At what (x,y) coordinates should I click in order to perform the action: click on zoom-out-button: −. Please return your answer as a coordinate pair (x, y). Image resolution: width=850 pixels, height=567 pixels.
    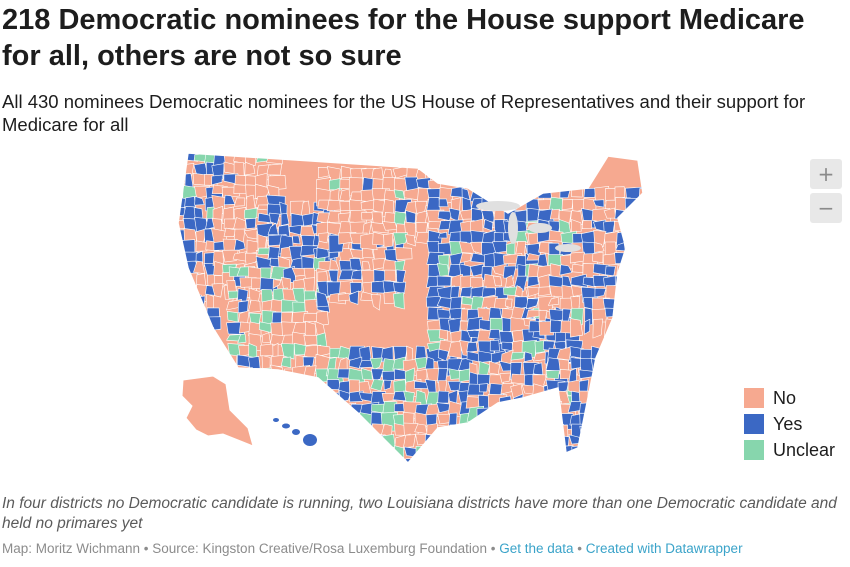
    Looking at the image, I should click on (826, 208).